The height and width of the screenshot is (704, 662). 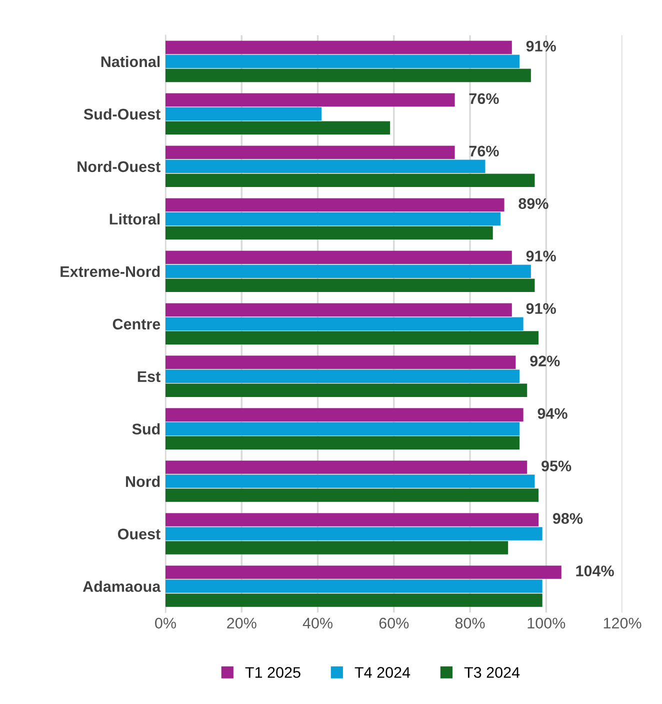 What do you see at coordinates (317, 623) in the screenshot?
I see `x-tick-label: 40%` at bounding box center [317, 623].